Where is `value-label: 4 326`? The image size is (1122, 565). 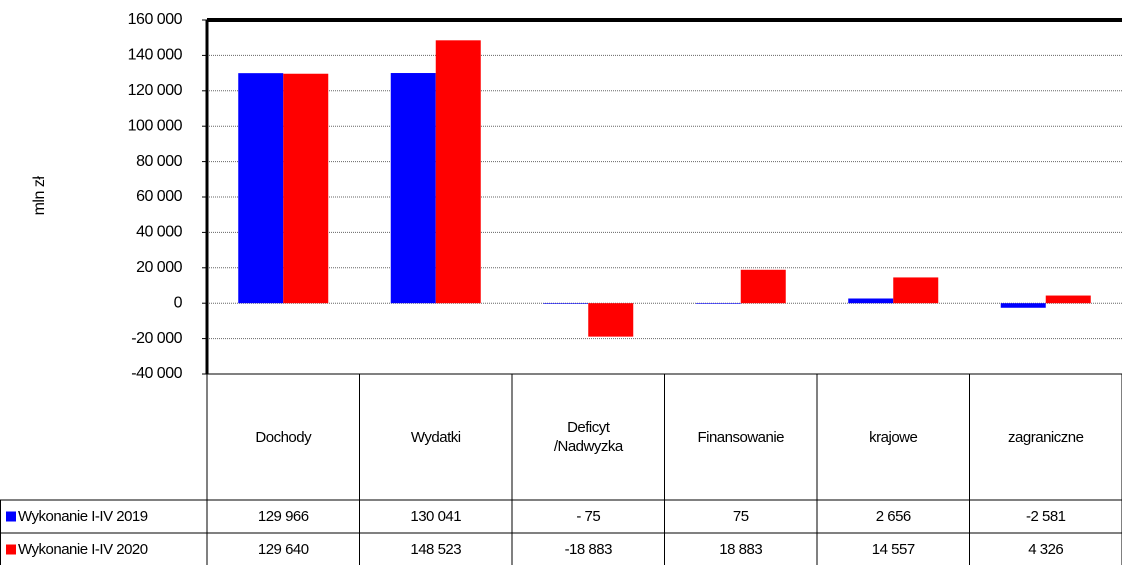 value-label: 4 326 is located at coordinates (1046, 549).